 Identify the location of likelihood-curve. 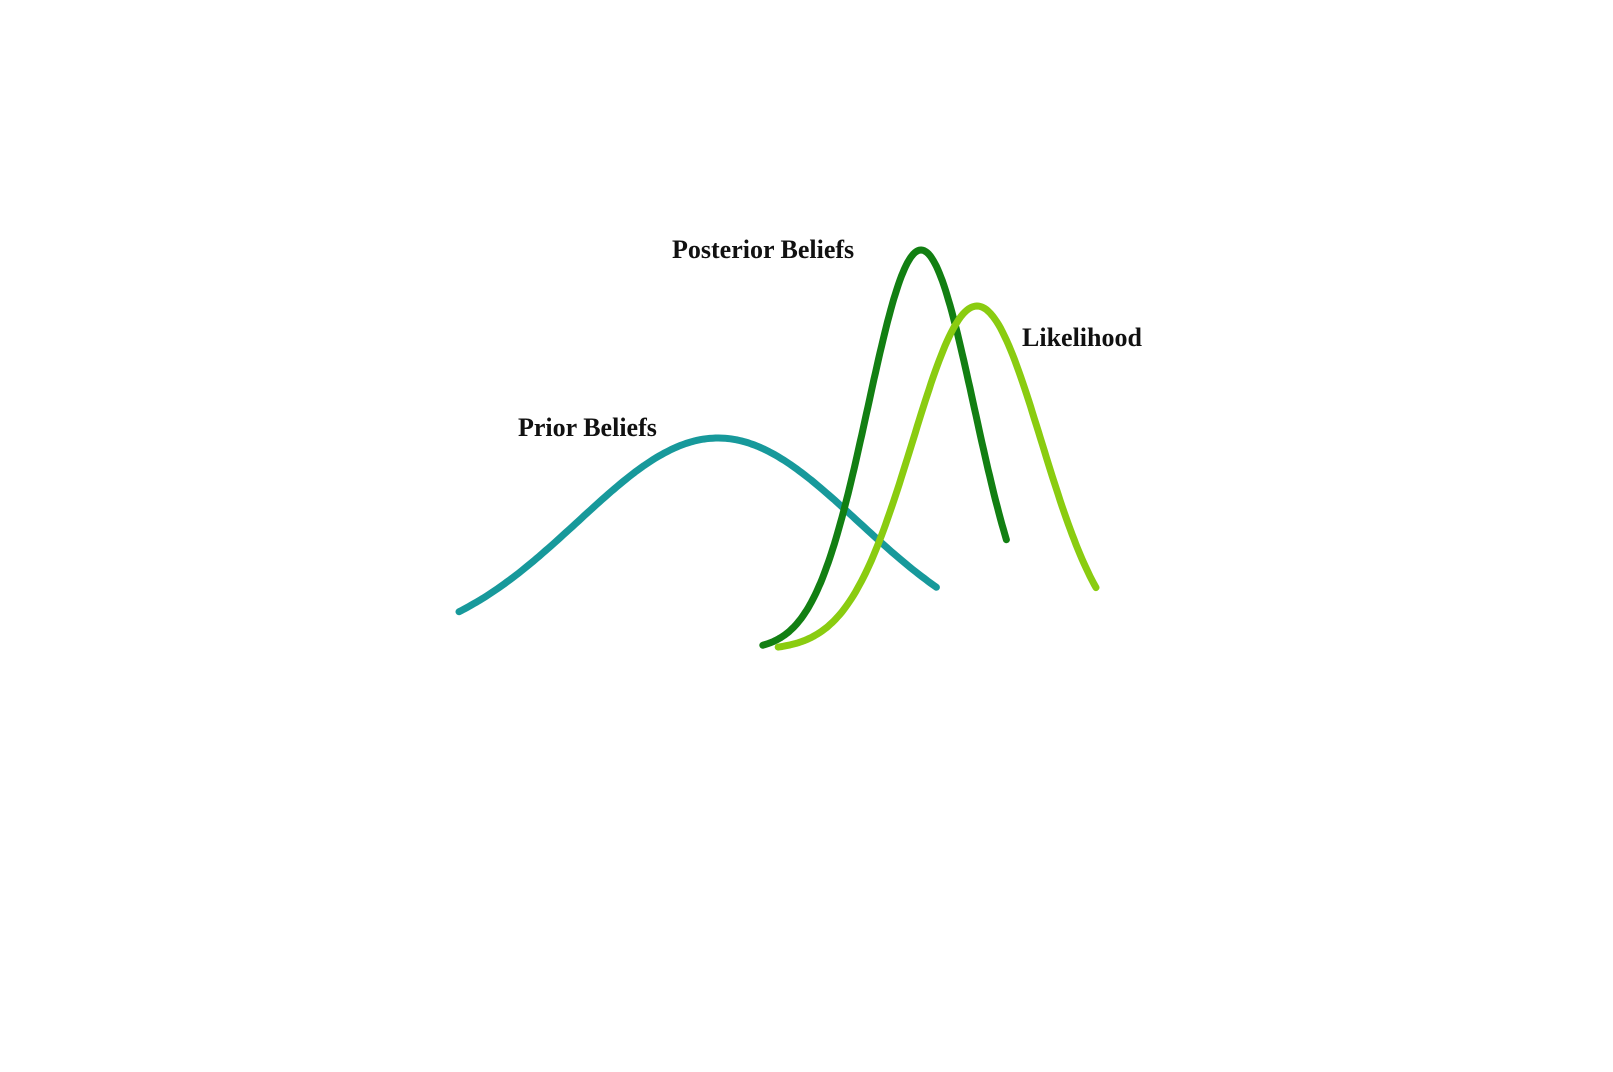
(937, 476).